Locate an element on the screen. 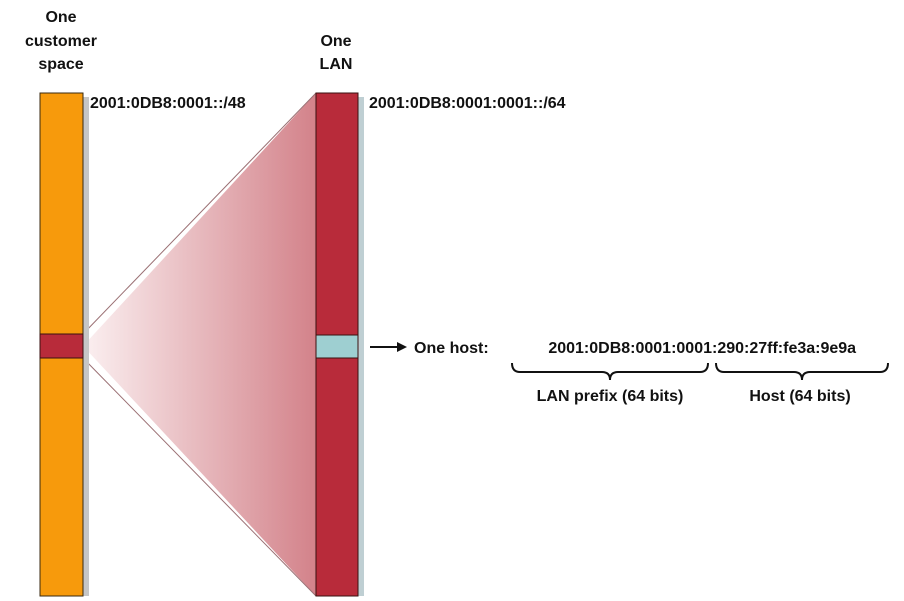 The image size is (904, 601). customer-space-heading-line2: customer is located at coordinates (61, 41).